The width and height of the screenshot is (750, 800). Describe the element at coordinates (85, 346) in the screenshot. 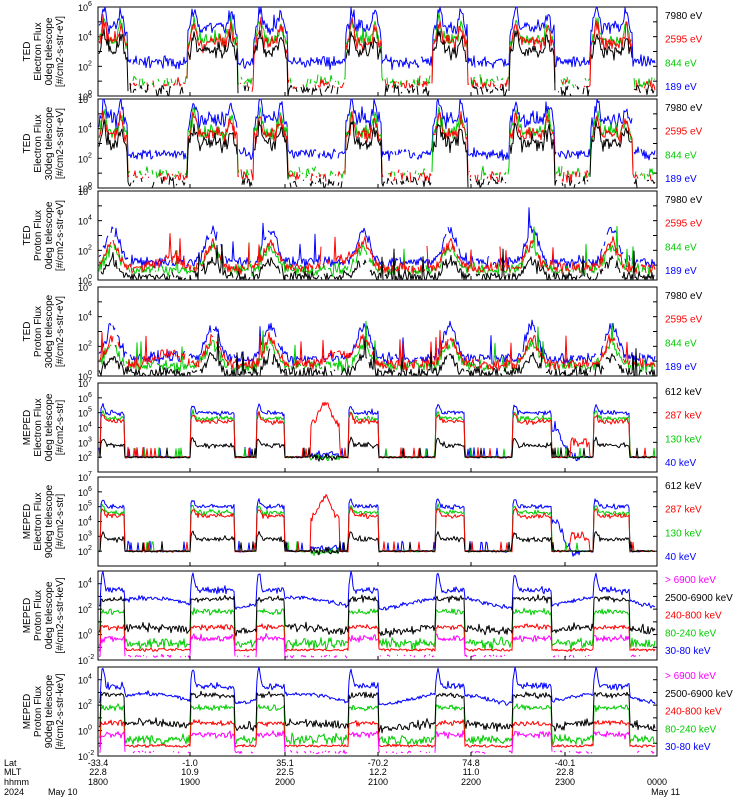

I see `y-tick-label: 10 2` at that location.